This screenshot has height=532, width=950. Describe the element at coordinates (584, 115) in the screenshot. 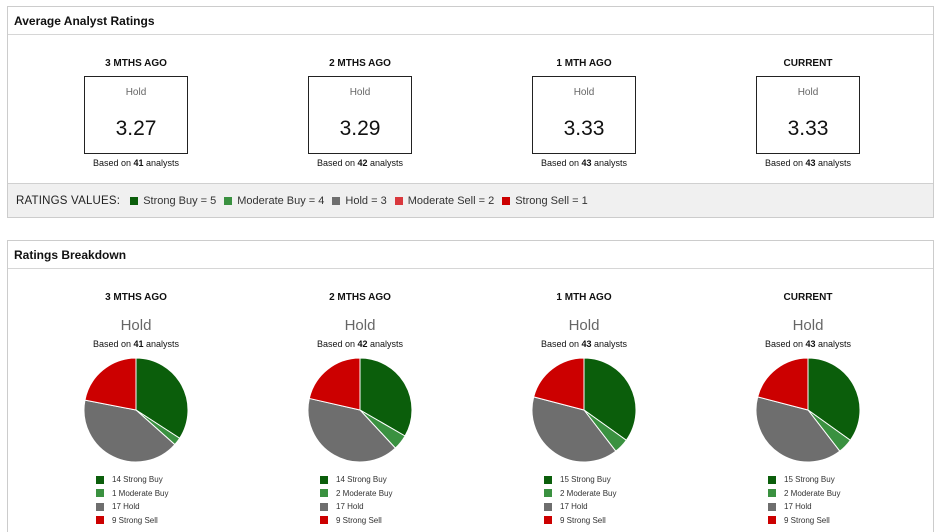

I see `rating-box: Hold 3.33` at that location.